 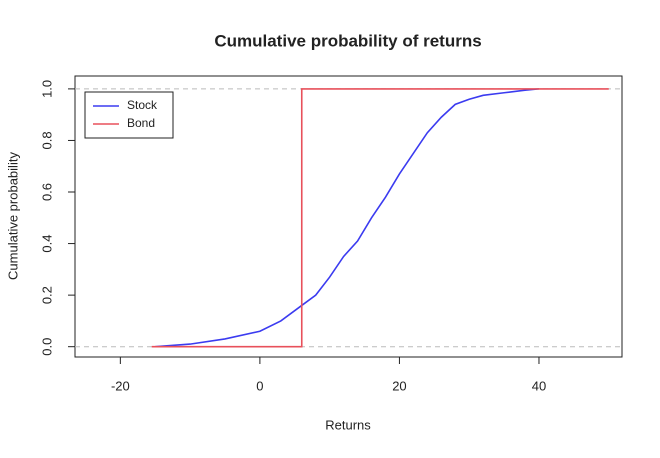 I want to click on x-tick-label: -20, so click(x=120, y=385).